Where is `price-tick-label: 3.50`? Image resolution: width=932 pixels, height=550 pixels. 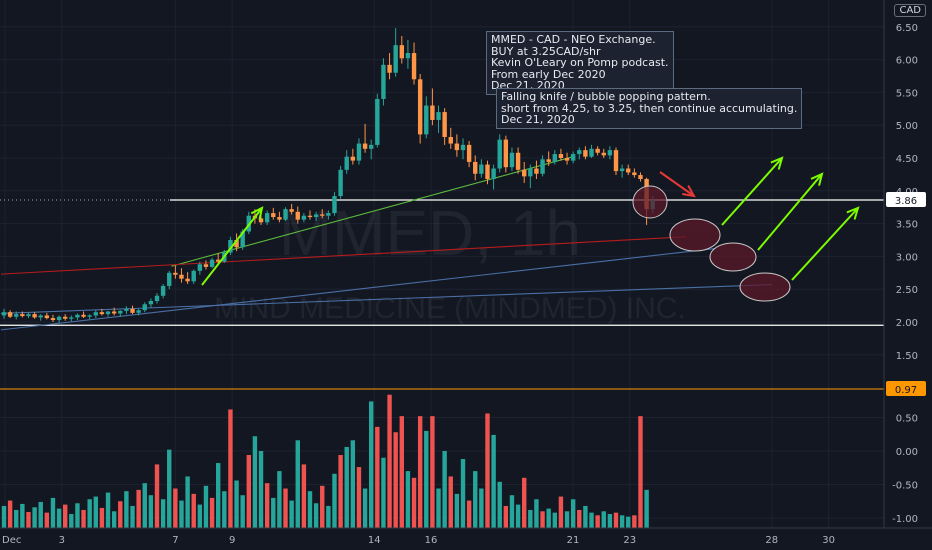
price-tick-label: 3.50 is located at coordinates (907, 225).